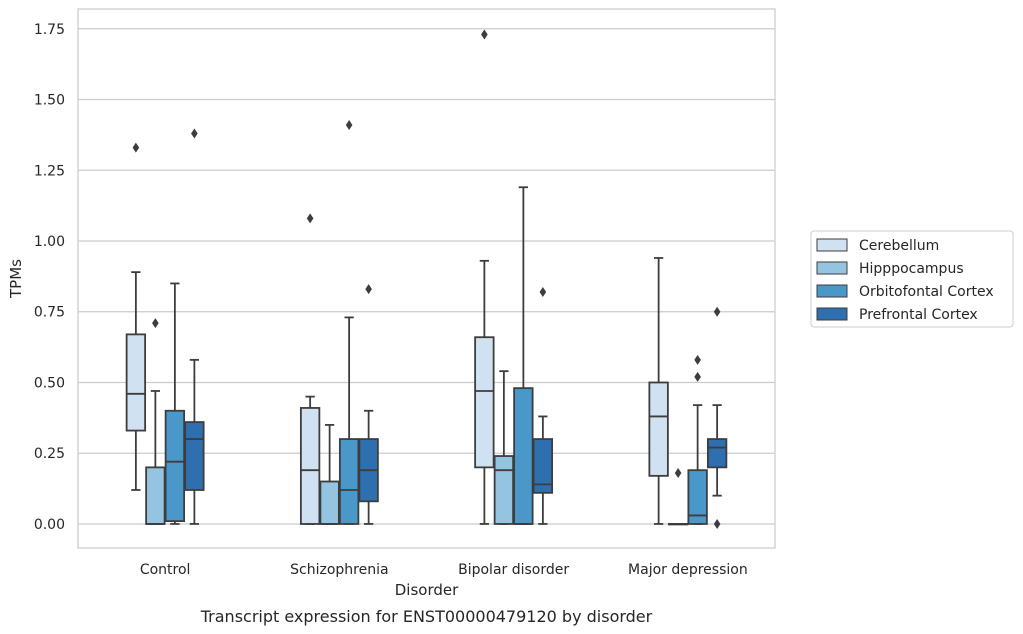  What do you see at coordinates (688, 570) in the screenshot?
I see `x-tick-label: Major depression` at bounding box center [688, 570].